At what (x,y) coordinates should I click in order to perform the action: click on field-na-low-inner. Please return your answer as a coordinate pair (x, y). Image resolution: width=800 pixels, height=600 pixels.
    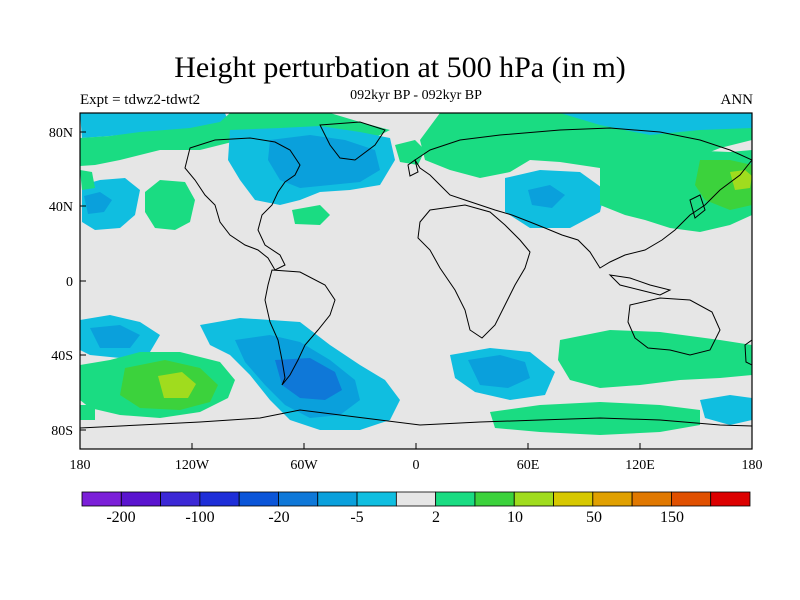
    Looking at the image, I should click on (324, 161).